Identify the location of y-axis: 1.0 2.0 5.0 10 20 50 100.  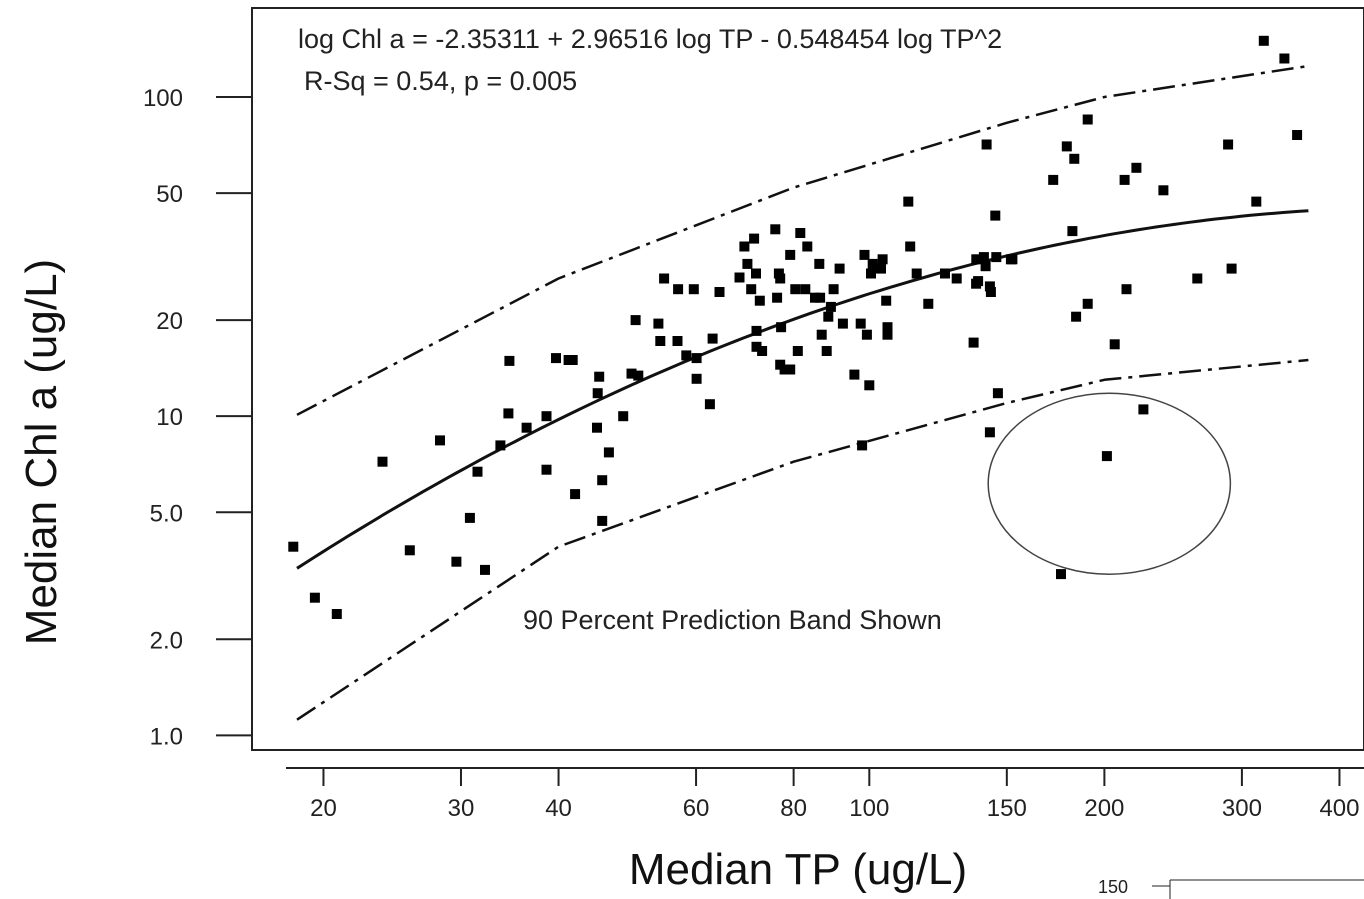
(197, 417).